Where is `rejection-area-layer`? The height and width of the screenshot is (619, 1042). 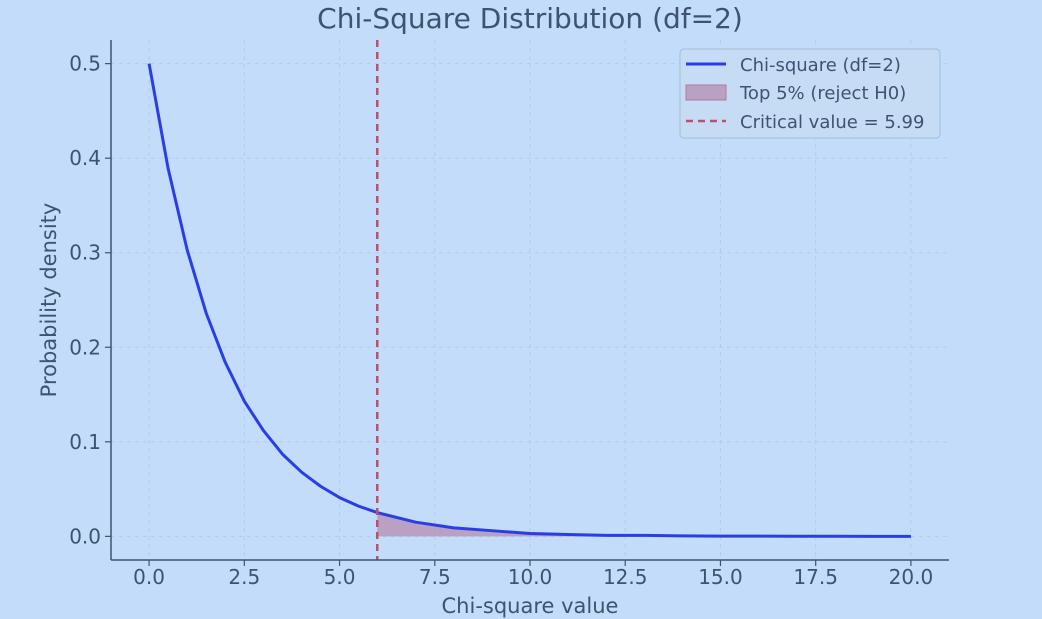 rejection-area-layer is located at coordinates (644, 524).